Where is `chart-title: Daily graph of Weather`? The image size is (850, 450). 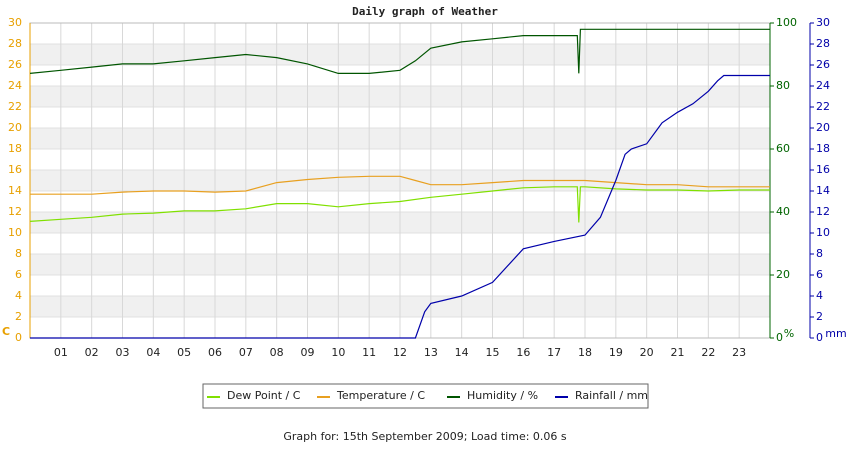
chart-title: Daily graph of Weather is located at coordinates (425, 11).